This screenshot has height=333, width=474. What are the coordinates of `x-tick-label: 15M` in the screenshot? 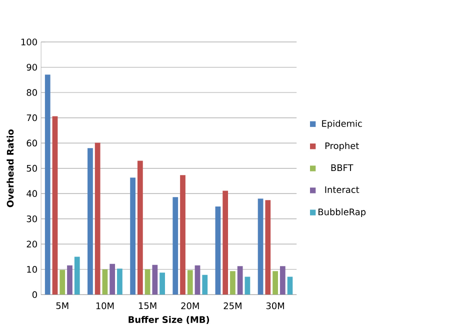 It's located at (147, 306).